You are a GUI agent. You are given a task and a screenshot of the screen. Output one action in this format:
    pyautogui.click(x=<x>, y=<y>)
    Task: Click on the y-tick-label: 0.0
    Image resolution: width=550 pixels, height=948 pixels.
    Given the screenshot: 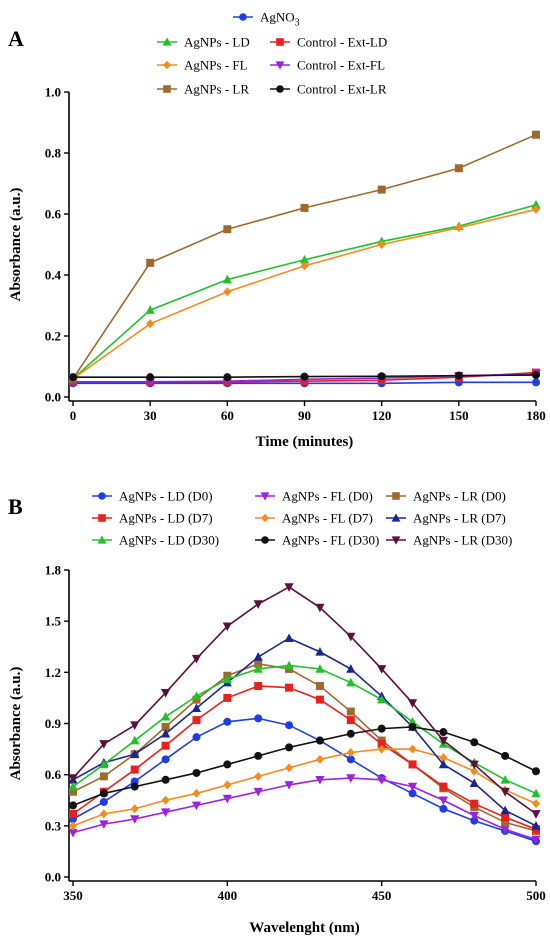 What is the action you would take?
    pyautogui.click(x=53, y=877)
    